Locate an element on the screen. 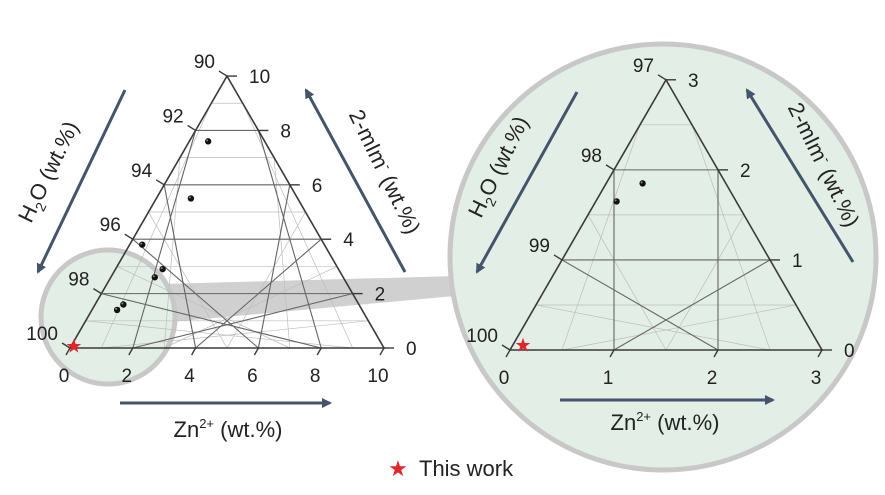  mim-tick-label: 10 is located at coordinates (259, 77).